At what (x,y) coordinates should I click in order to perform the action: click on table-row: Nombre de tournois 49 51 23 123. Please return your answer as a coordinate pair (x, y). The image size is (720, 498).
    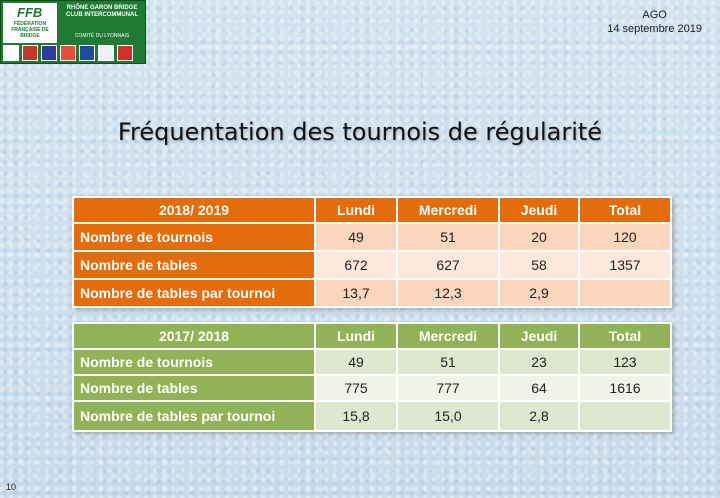
    Looking at the image, I should click on (372, 362).